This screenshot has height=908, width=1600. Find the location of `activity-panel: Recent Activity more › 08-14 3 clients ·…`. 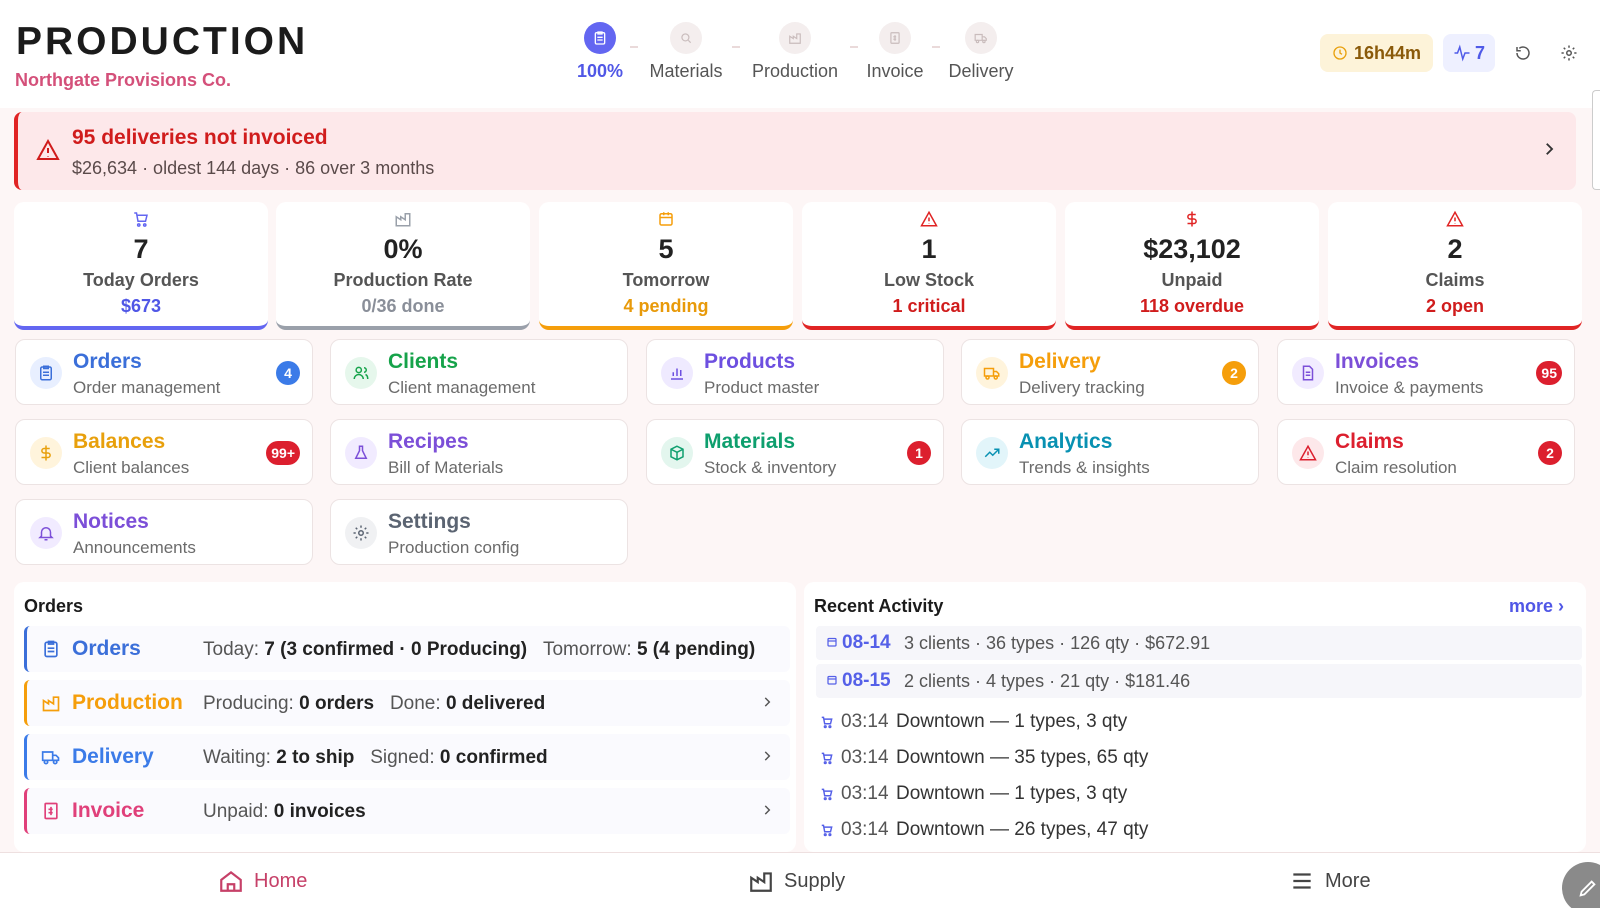

activity-panel: Recent Activity more › 08-14 3 clients ·… is located at coordinates (1195, 717).